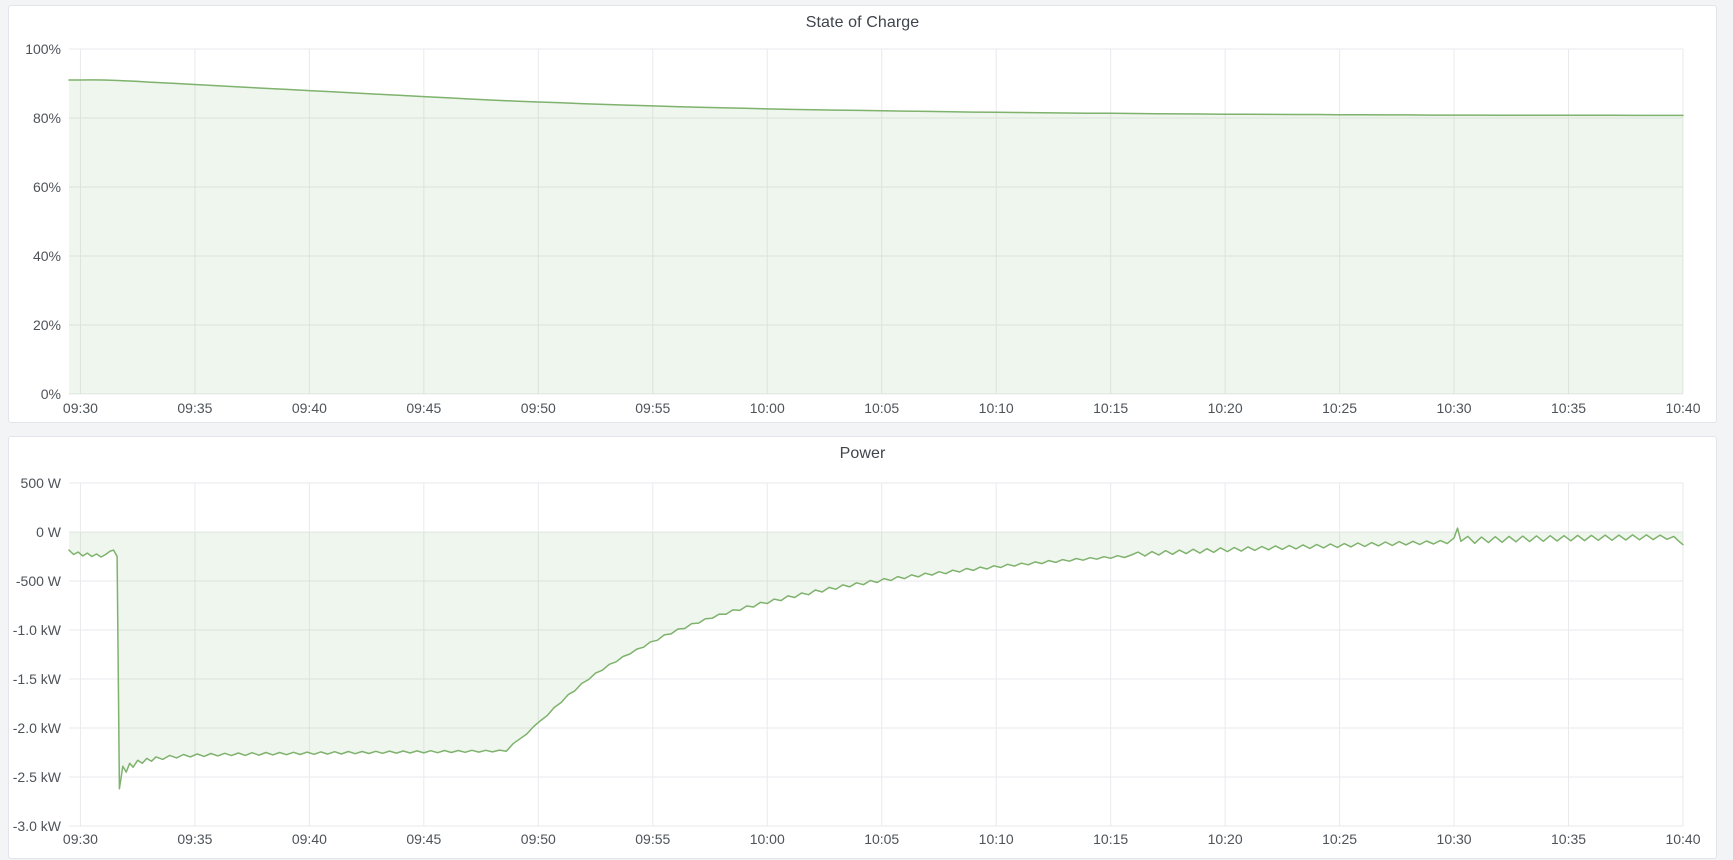  I want to click on y-tick-label: -1.5 kW, so click(37, 679).